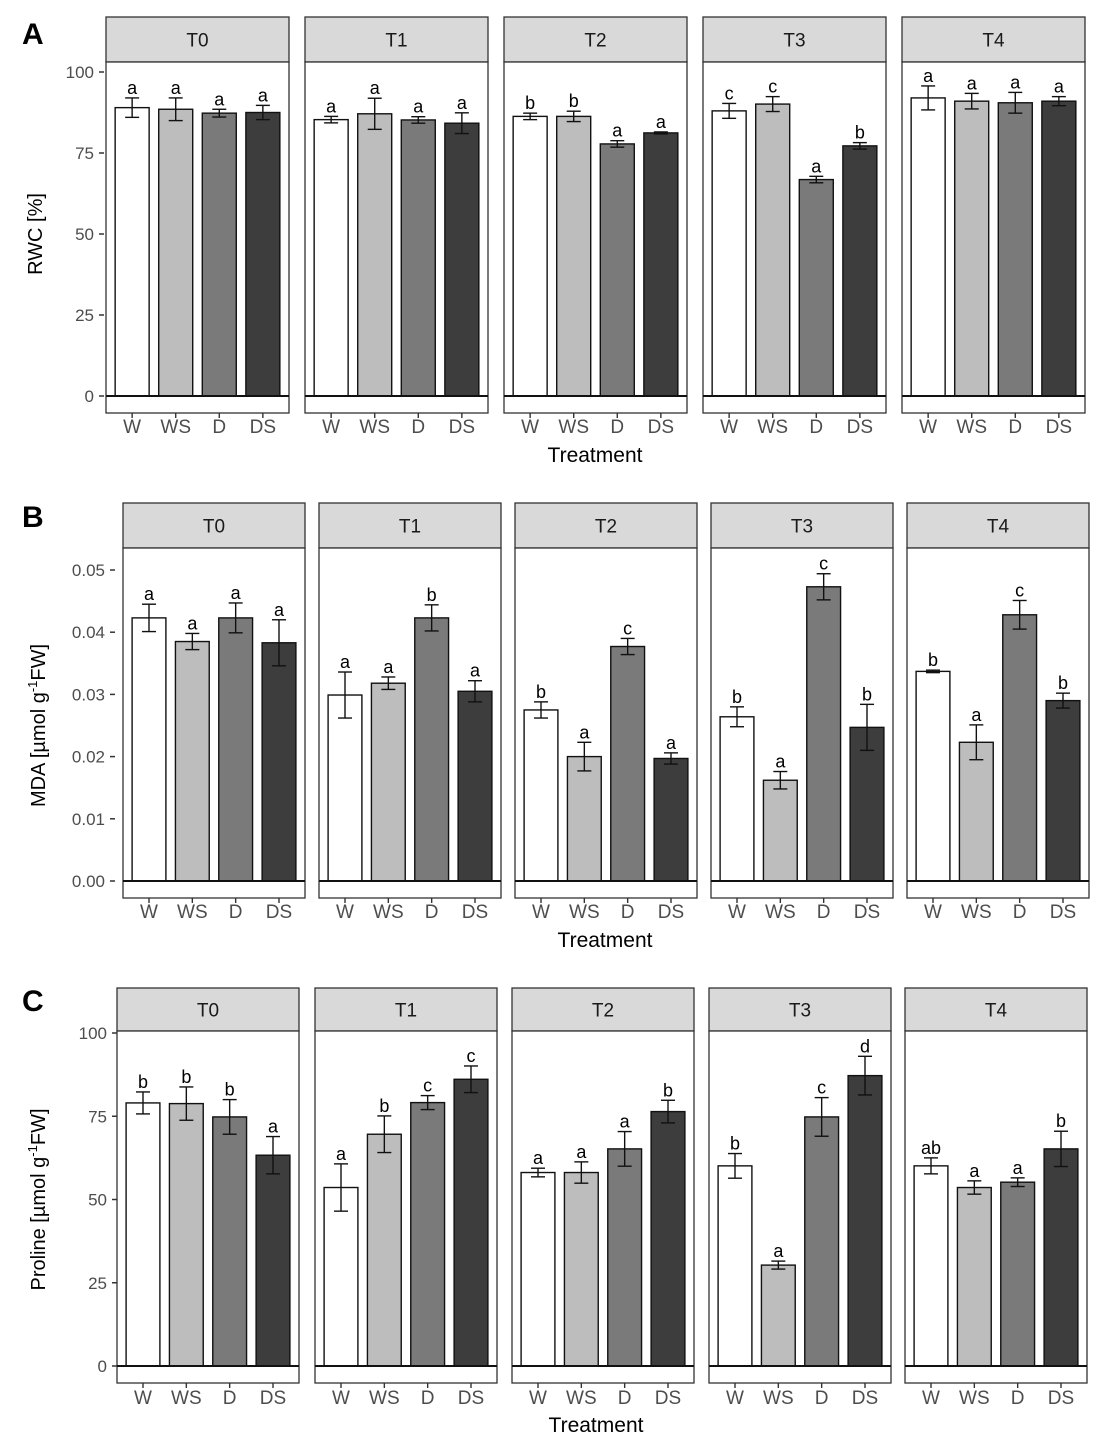 The image size is (1106, 1454). Describe the element at coordinates (102, 1366) in the screenshot. I see `y-tick-label: 0` at that location.